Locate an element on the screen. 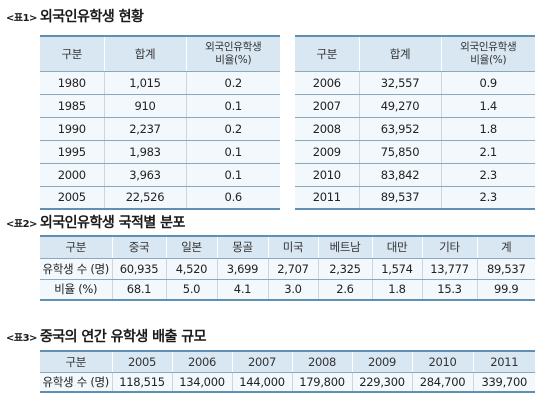 This screenshot has height=417, width=547. header-cell: 2008 is located at coordinates (321, 362).